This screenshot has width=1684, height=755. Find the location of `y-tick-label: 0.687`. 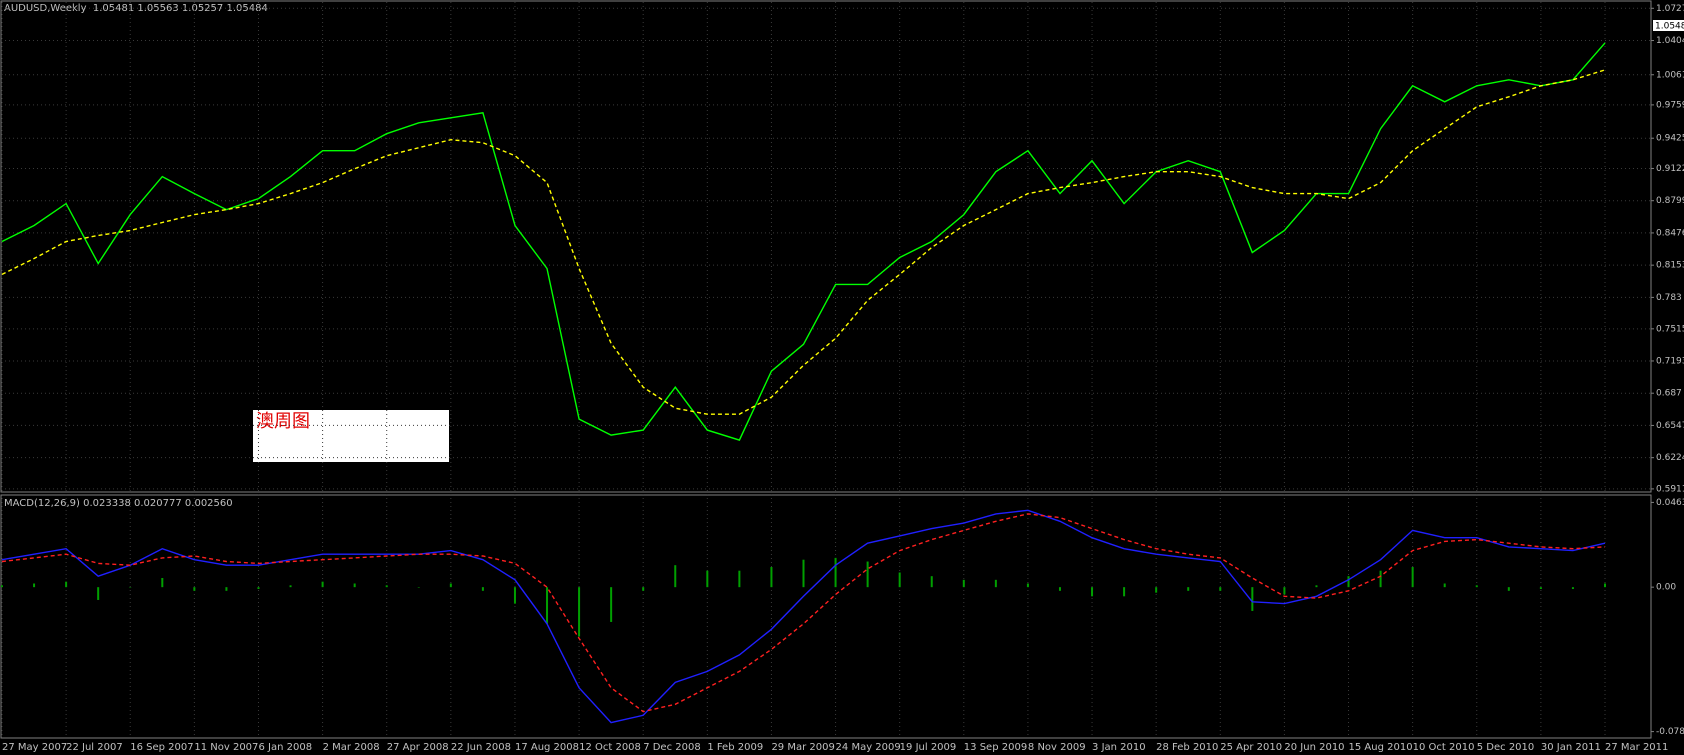

y-tick-label: 0.687 is located at coordinates (1669, 394).